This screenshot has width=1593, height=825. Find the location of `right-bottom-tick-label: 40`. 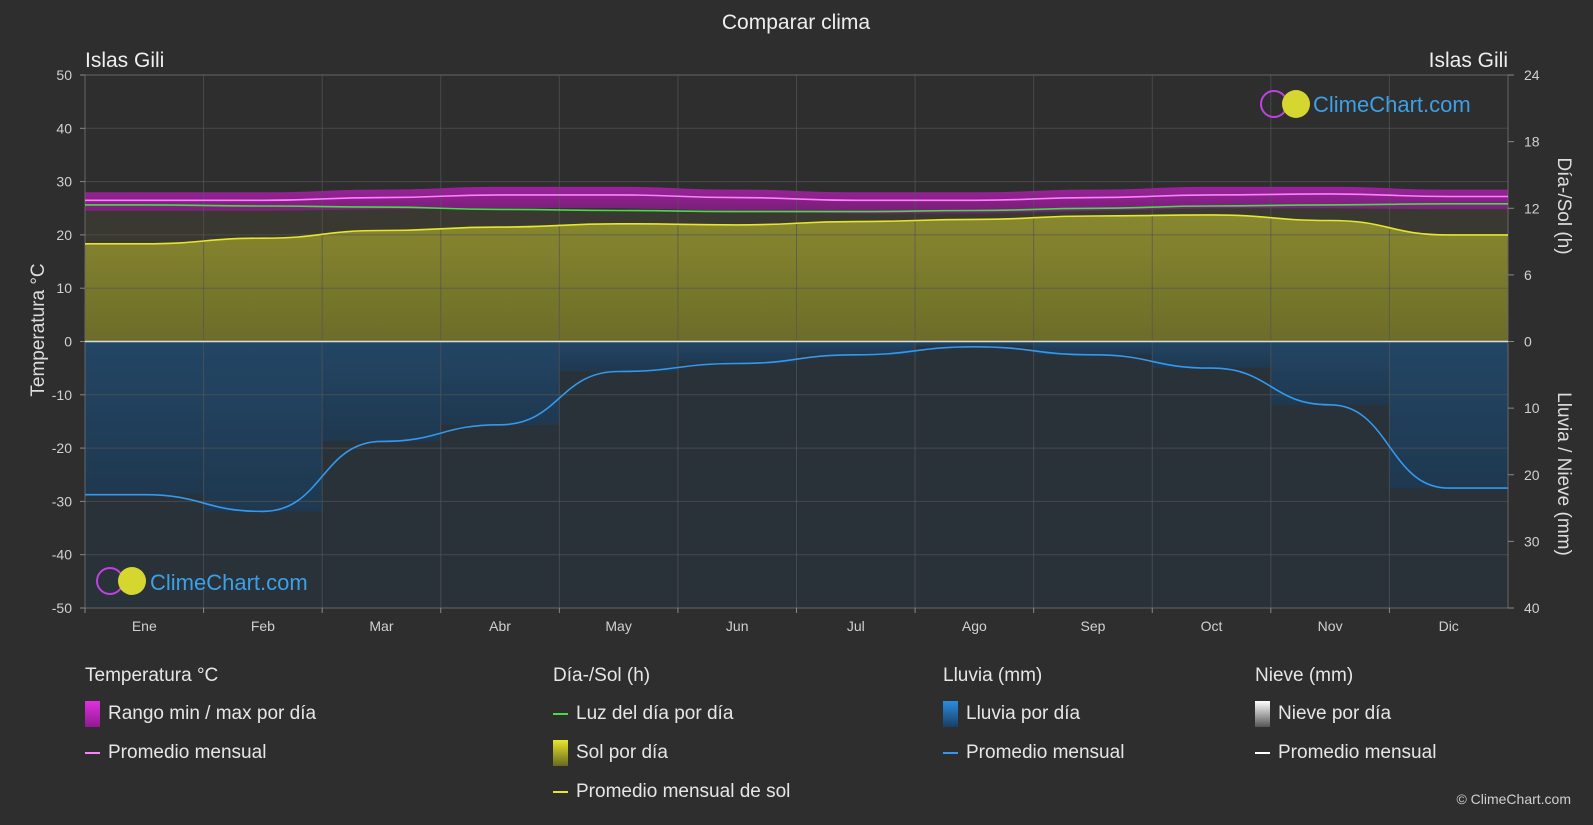

right-bottom-tick-label: 40 is located at coordinates (1532, 608).